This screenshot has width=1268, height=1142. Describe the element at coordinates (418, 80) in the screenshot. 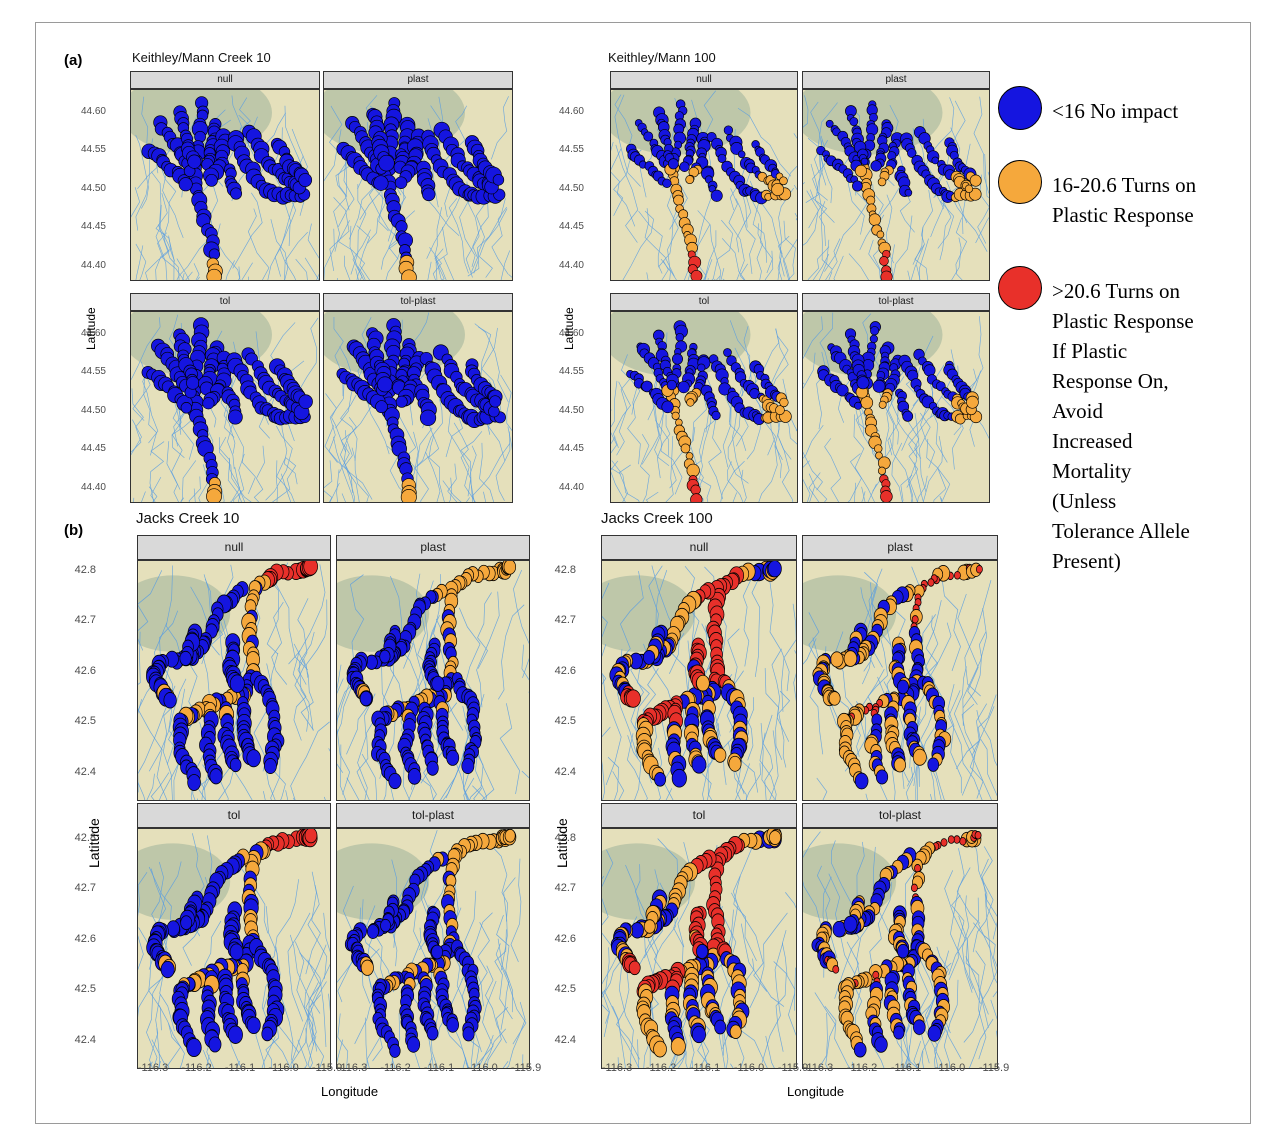

I see `facet-strip-plast: plast` at that location.